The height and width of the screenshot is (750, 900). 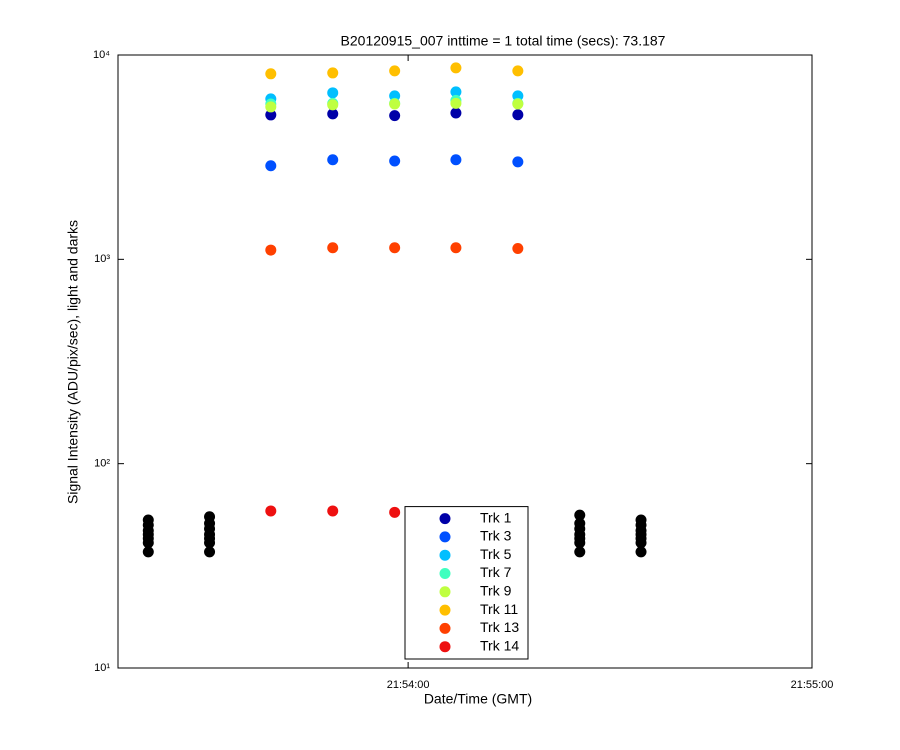 I want to click on legend-label: Trk 14, so click(x=499, y=645).